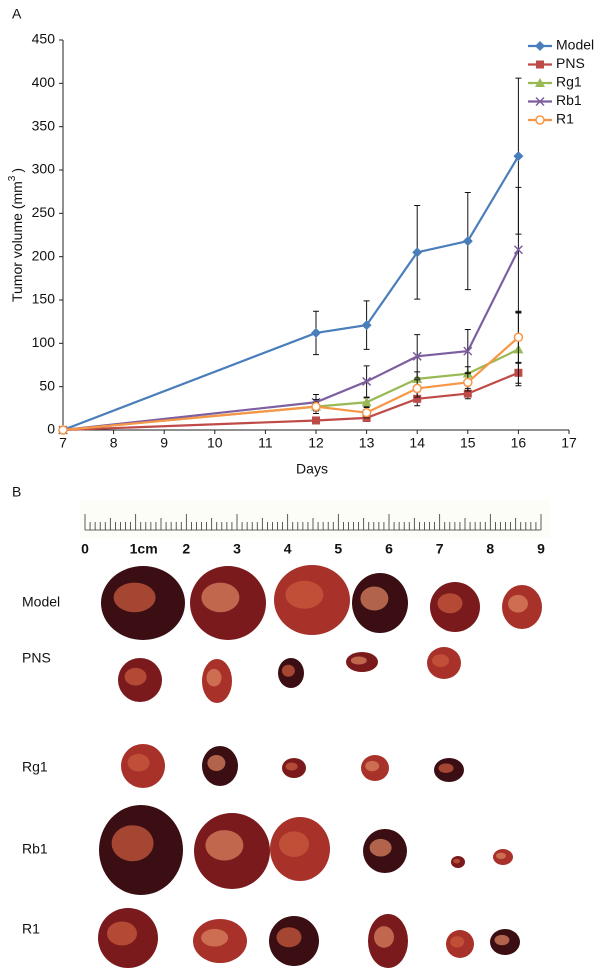 The height and width of the screenshot is (973, 600). What do you see at coordinates (47, 385) in the screenshot?
I see `y-tick-label: 50` at bounding box center [47, 385].